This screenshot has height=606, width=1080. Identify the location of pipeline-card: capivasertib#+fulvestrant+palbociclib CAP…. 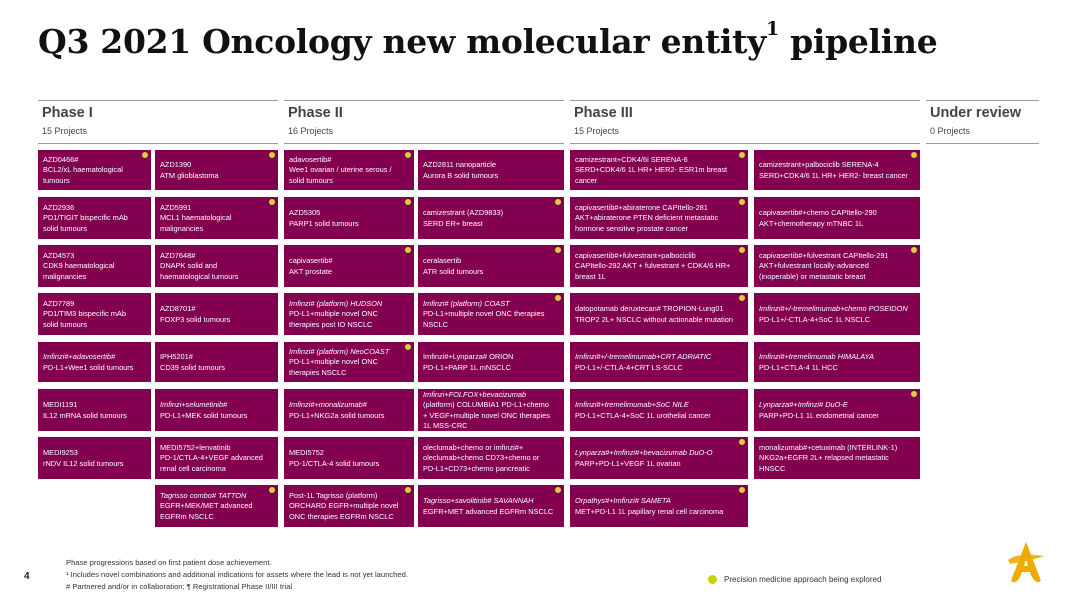
(659, 266).